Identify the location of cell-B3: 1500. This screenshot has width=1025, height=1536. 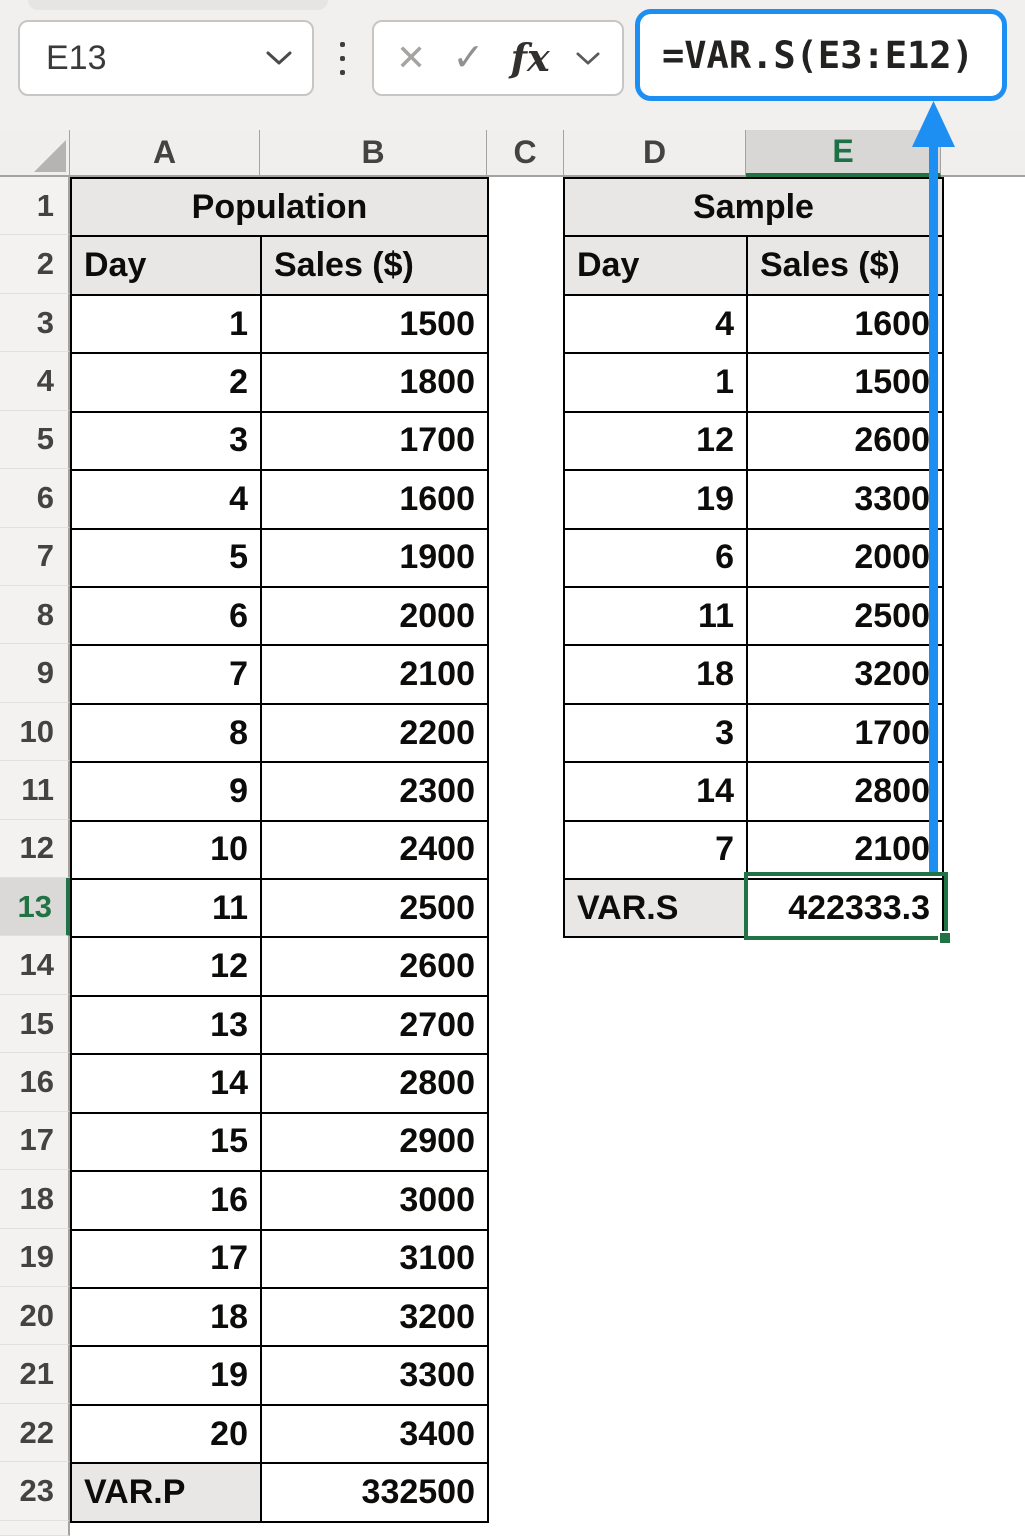
(374, 324).